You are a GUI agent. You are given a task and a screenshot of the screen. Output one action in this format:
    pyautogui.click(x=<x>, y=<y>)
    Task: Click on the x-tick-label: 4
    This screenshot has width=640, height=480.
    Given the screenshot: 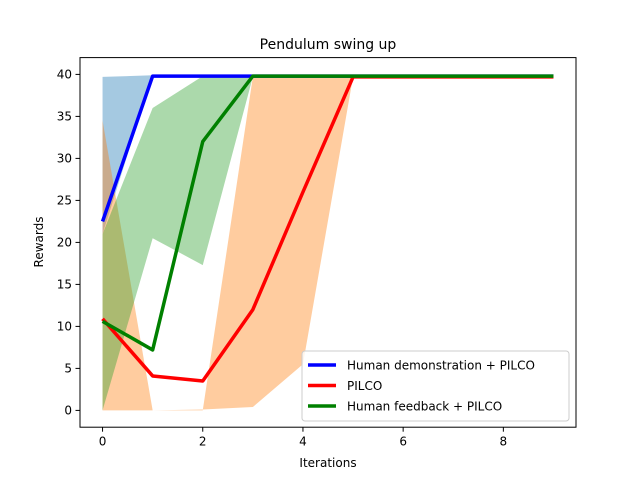 What is the action you would take?
    pyautogui.click(x=303, y=442)
    